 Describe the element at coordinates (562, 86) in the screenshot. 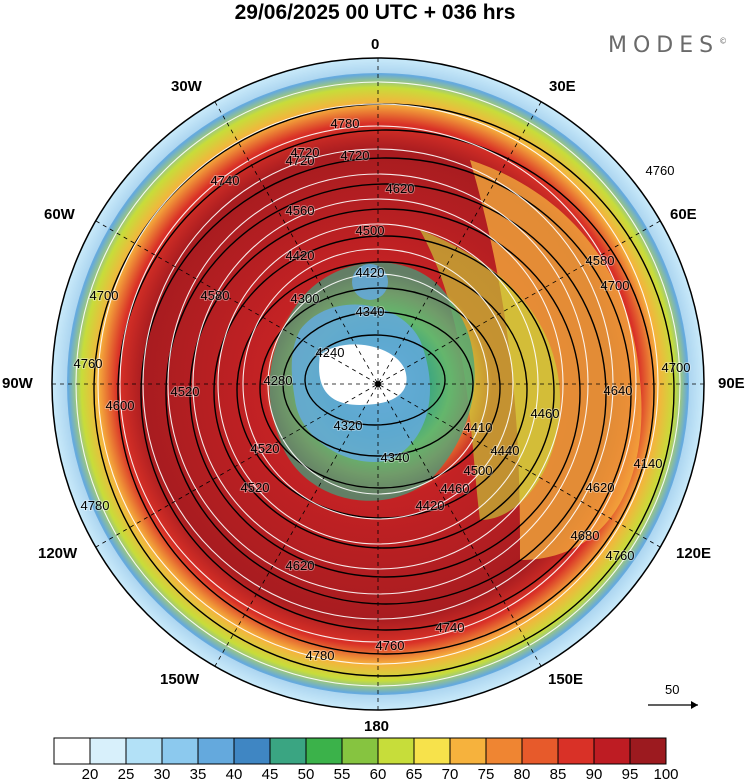

I see `lon-label-30e: 30E` at that location.